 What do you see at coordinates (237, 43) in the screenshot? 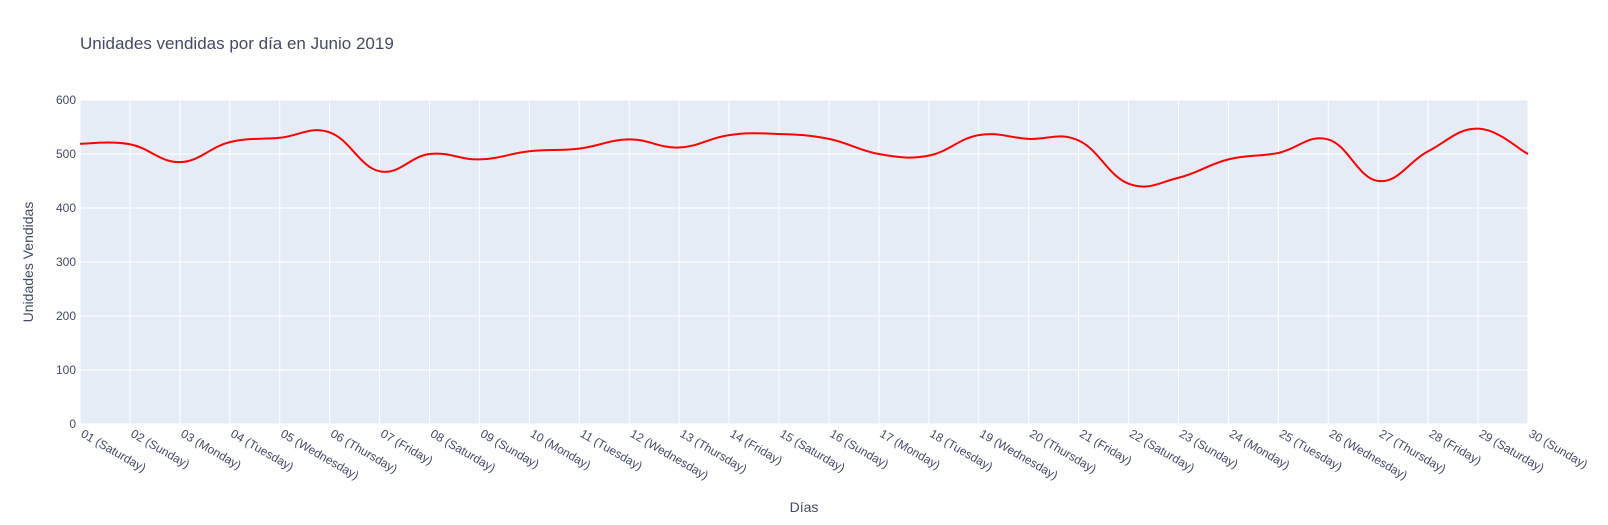
I see `chart-title: Unidades vendidas por día en Junio 2019` at bounding box center [237, 43].